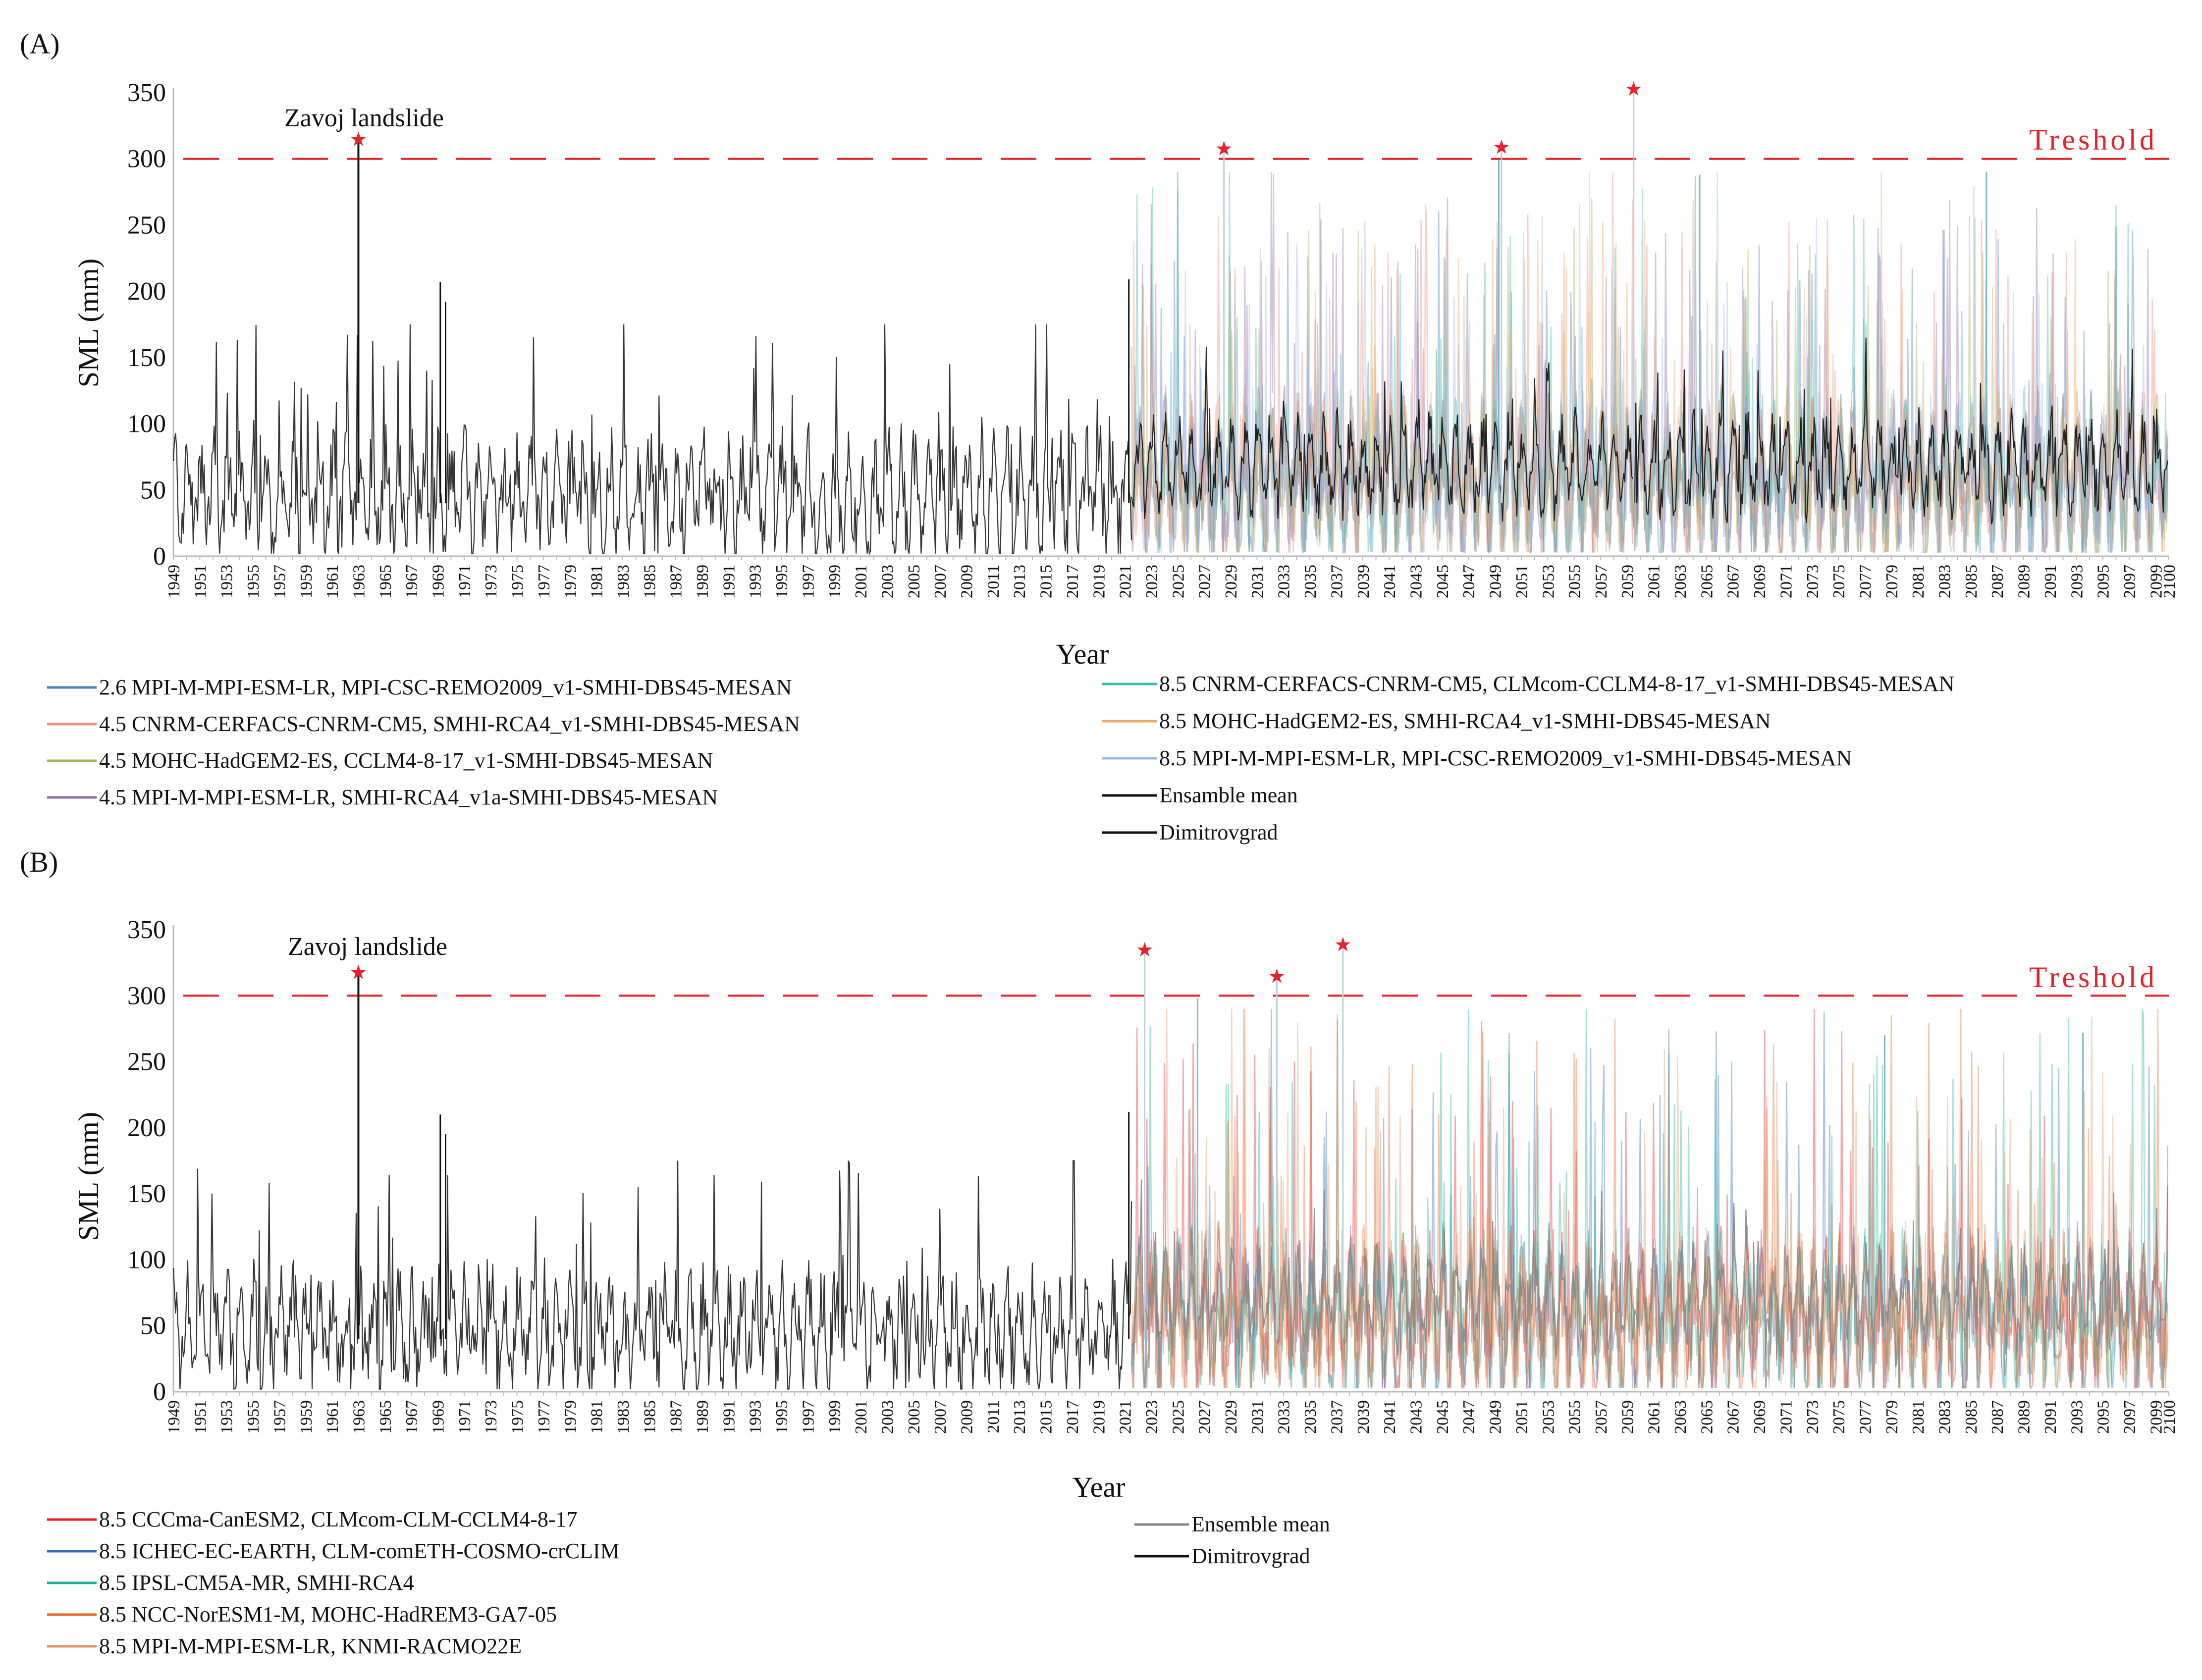 This screenshot has height=1680, width=2202. Describe the element at coordinates (1681, 1417) in the screenshot. I see `panel-b-x-tick-label: 2063` at that location.